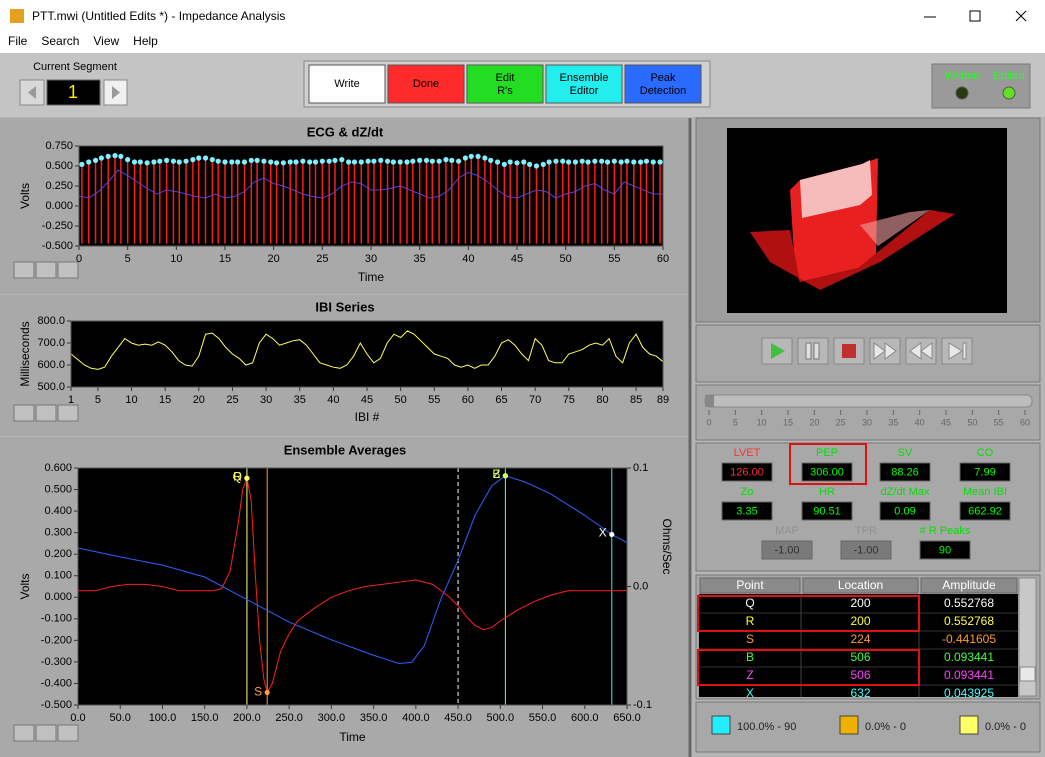 The height and width of the screenshot is (757, 1045). I want to click on table-cell: 0.552768, so click(969, 621).